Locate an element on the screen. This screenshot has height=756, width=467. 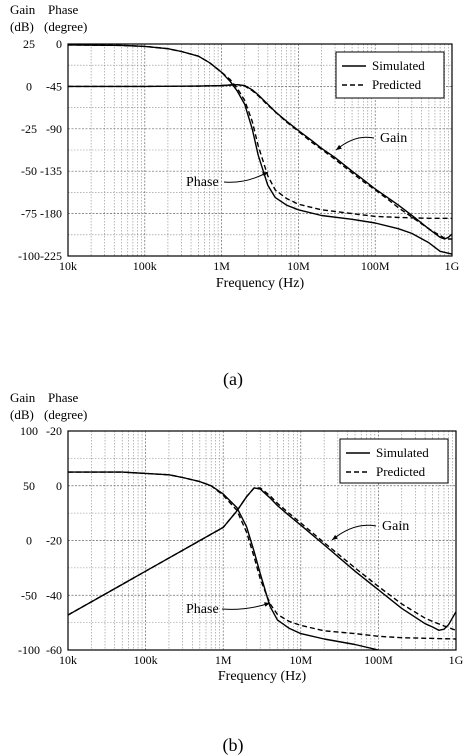
figure-caption: (a) is located at coordinates (233, 379).